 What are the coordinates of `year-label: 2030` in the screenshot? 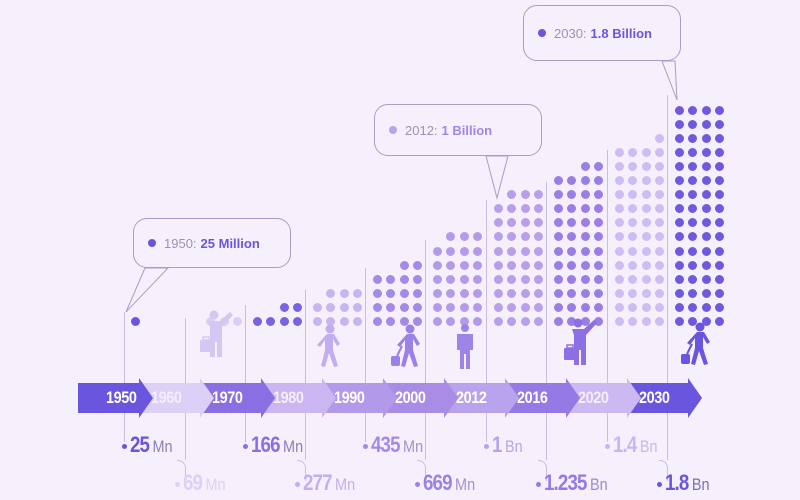 It's located at (654, 397).